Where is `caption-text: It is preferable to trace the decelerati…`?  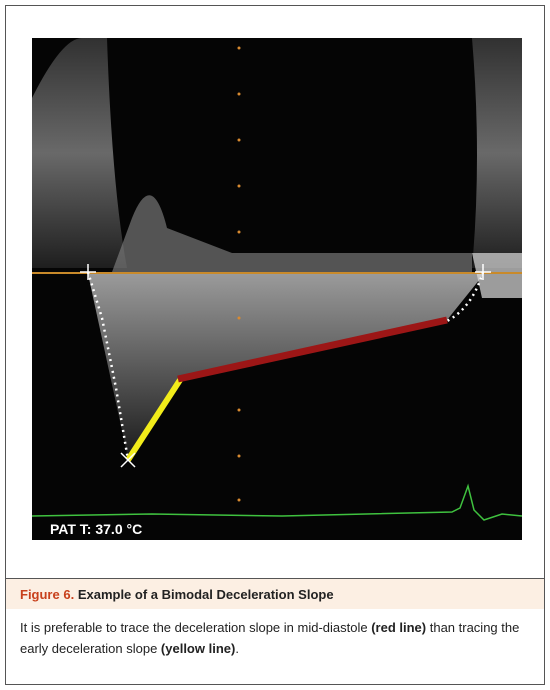
caption-text: It is preferable to trace the decelerati… is located at coordinates (277, 638).